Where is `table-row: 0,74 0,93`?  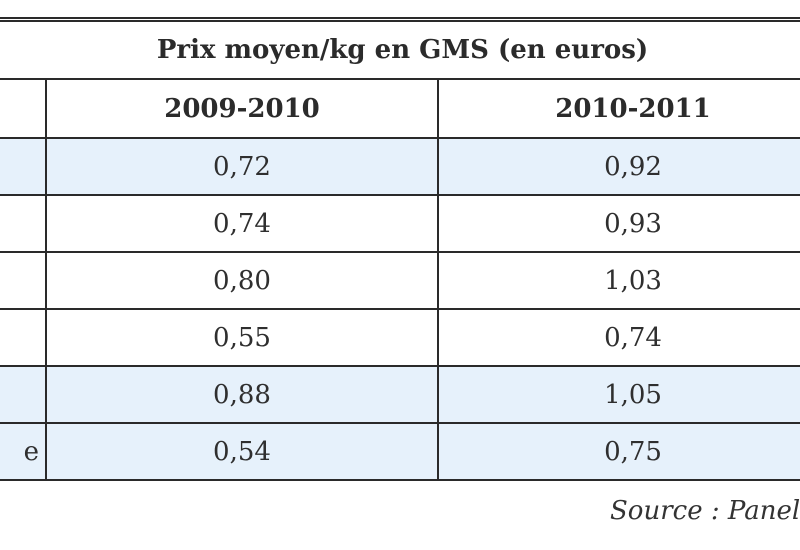 table-row: 0,74 0,93 is located at coordinates (400, 223).